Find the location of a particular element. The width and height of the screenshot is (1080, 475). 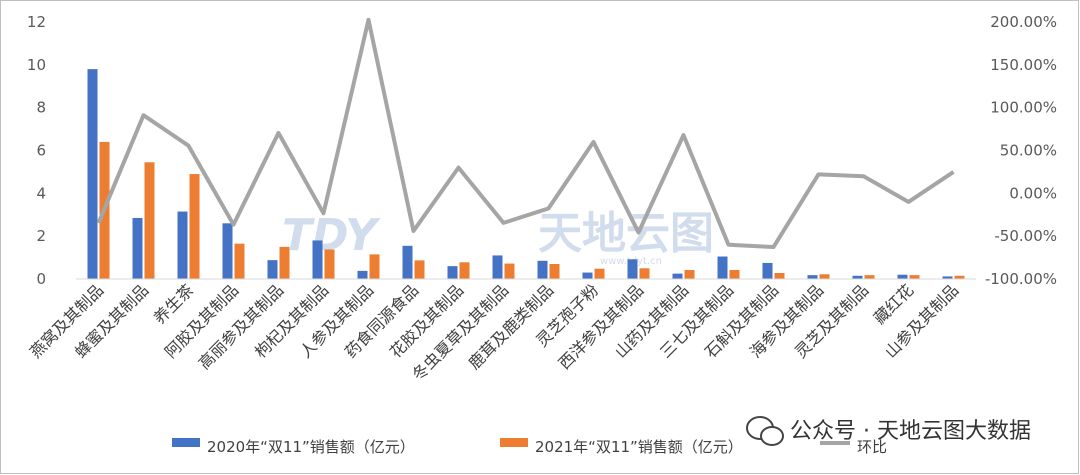

legend-label-2021: 2021年“双11”销售额（亿元） is located at coordinates (639, 447).